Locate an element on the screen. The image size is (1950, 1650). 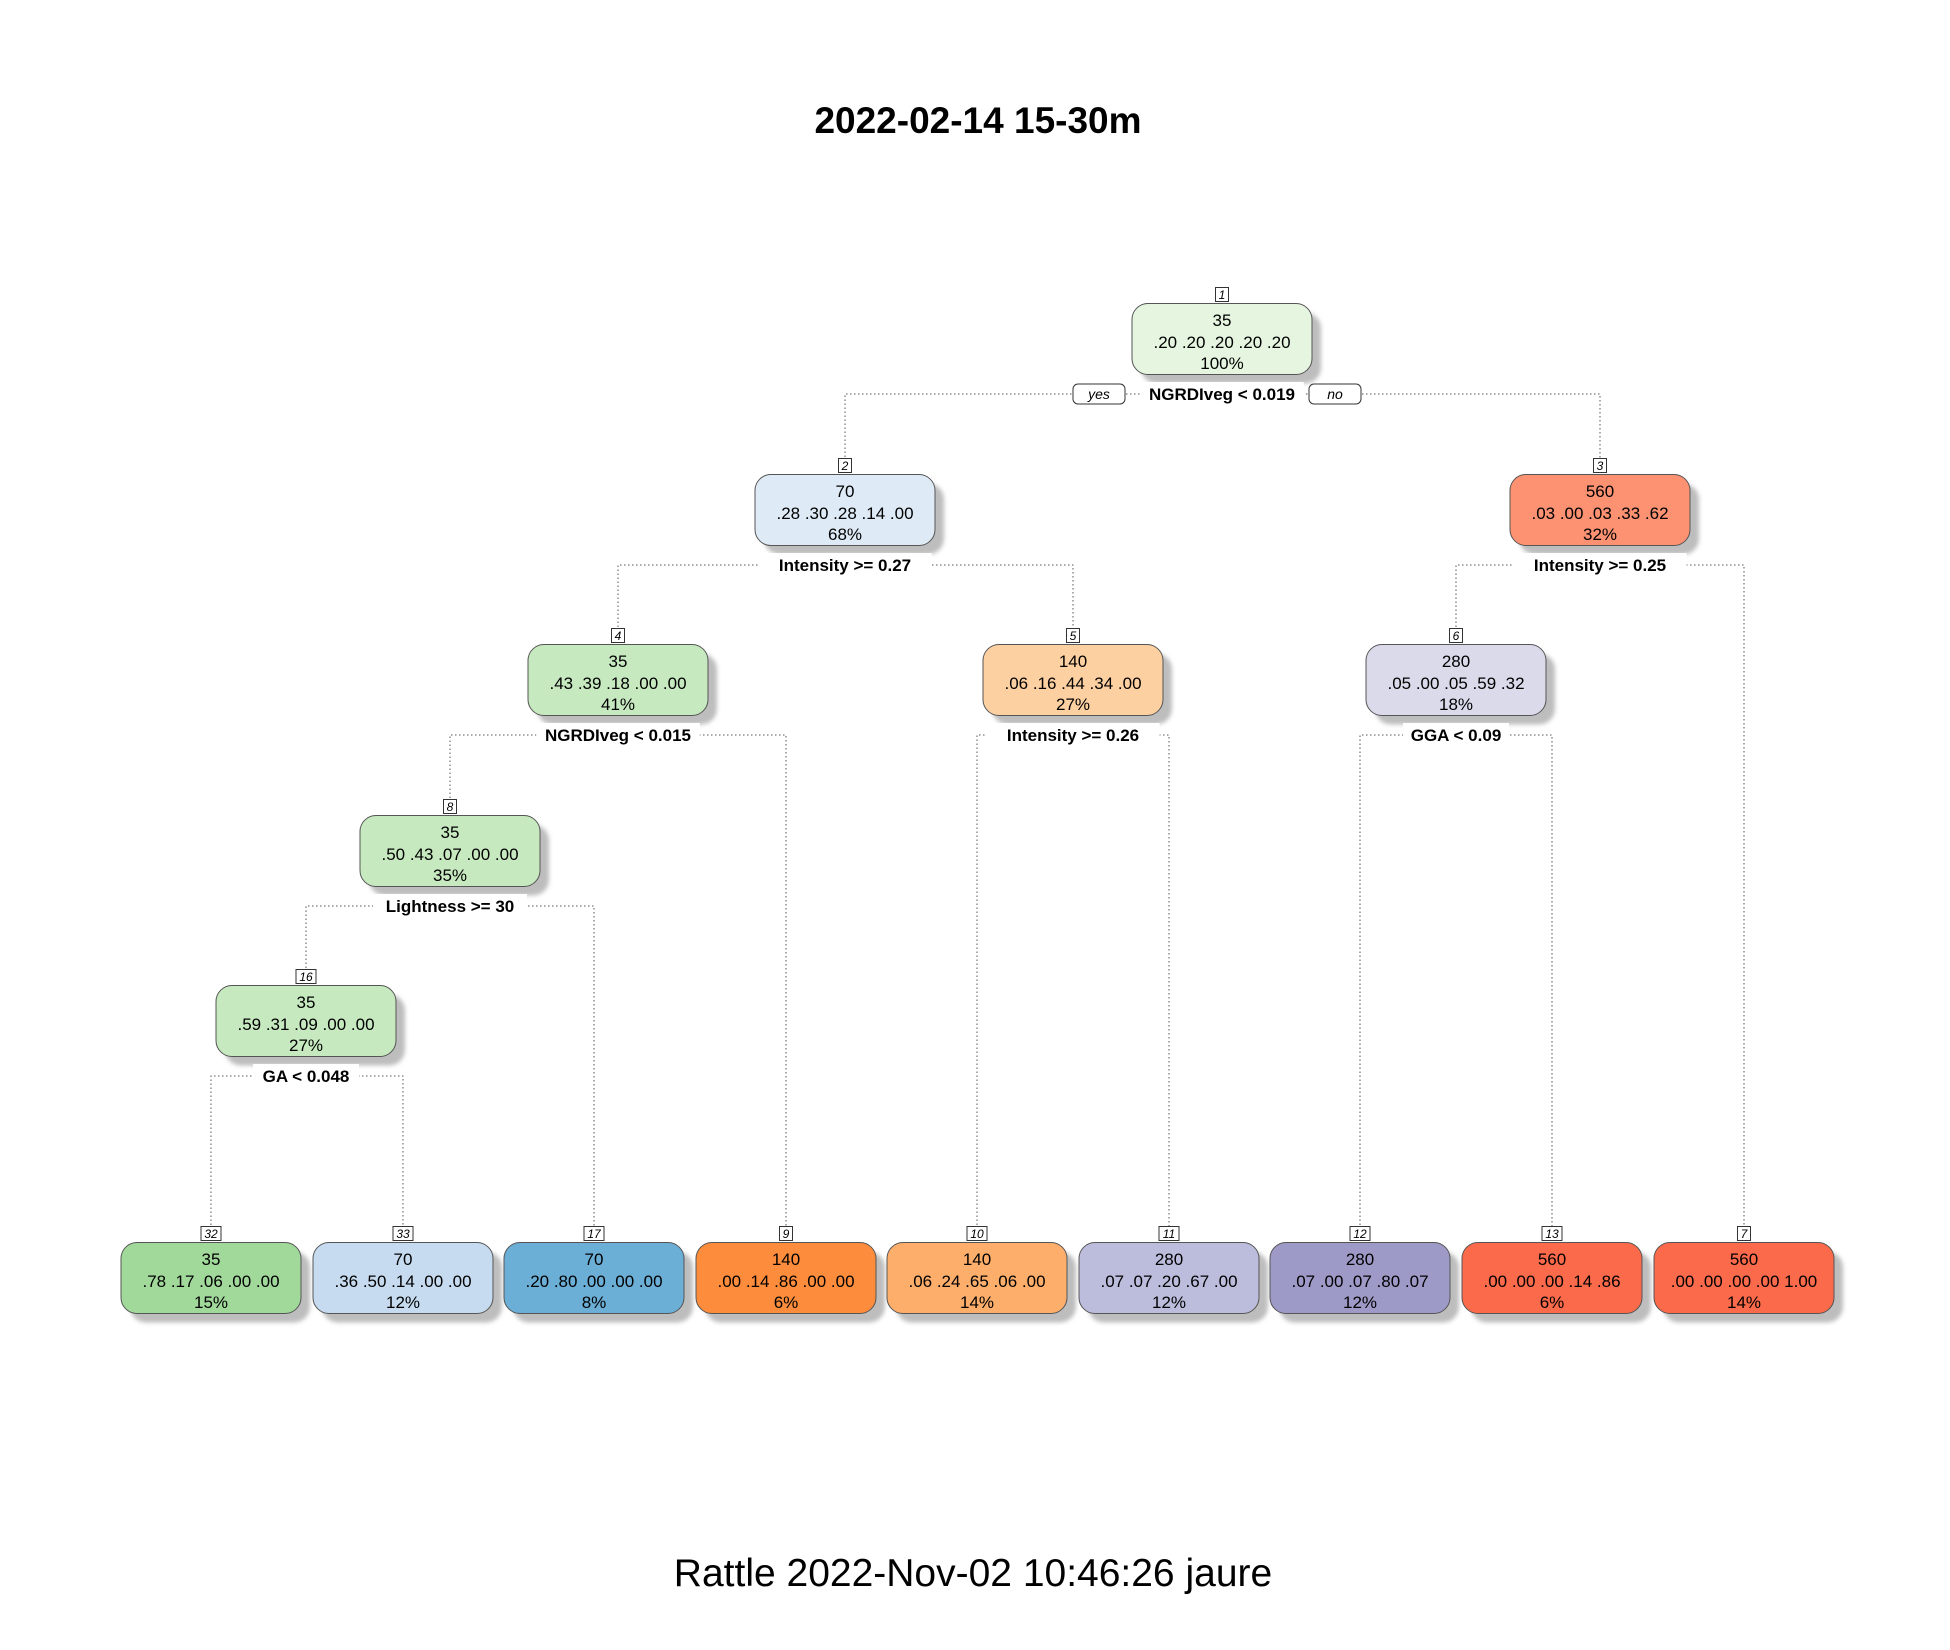
split-label: GGA < 0.09 is located at coordinates (1456, 735).